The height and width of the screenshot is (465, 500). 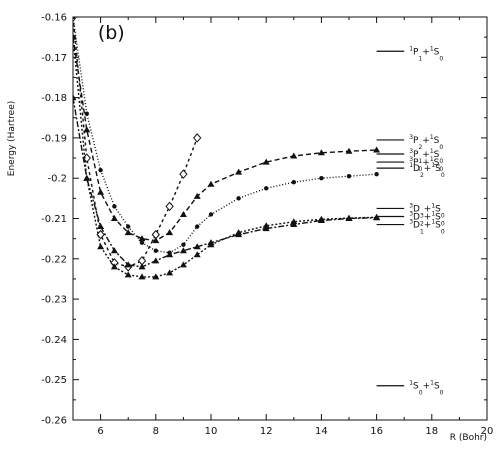 I want to click on y-tick-label: -0.25, so click(x=54, y=380).